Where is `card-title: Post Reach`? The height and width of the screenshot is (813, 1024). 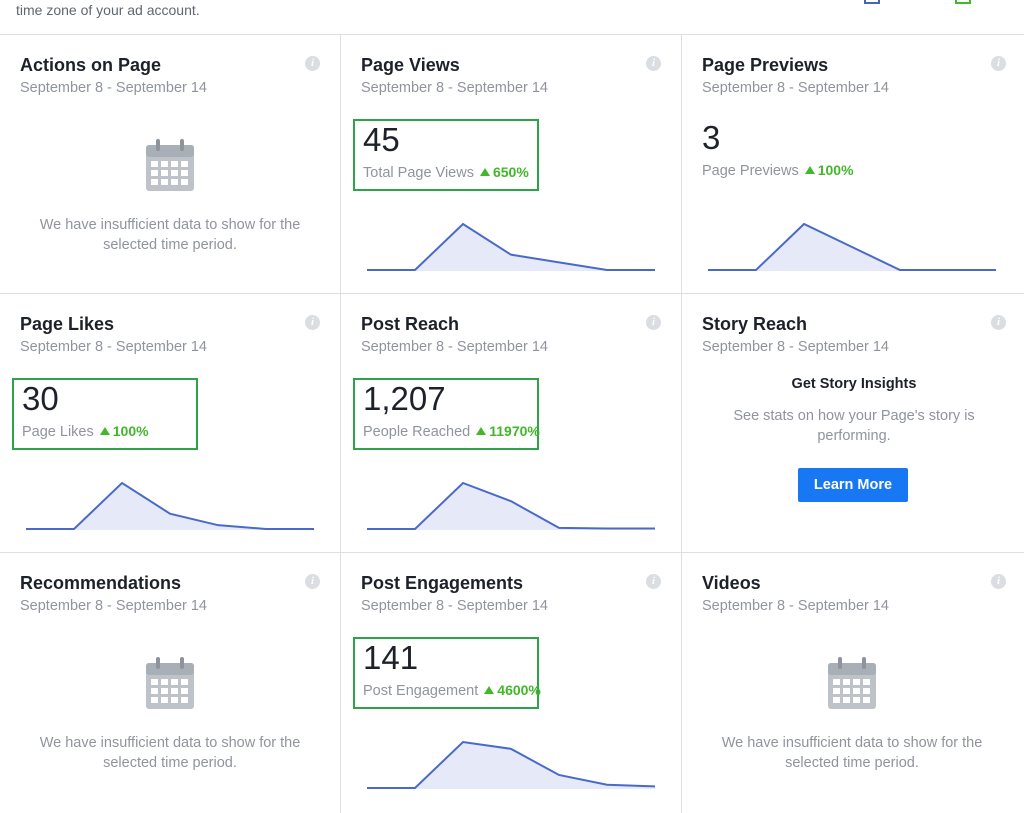
card-title: Post Reach is located at coordinates (410, 324).